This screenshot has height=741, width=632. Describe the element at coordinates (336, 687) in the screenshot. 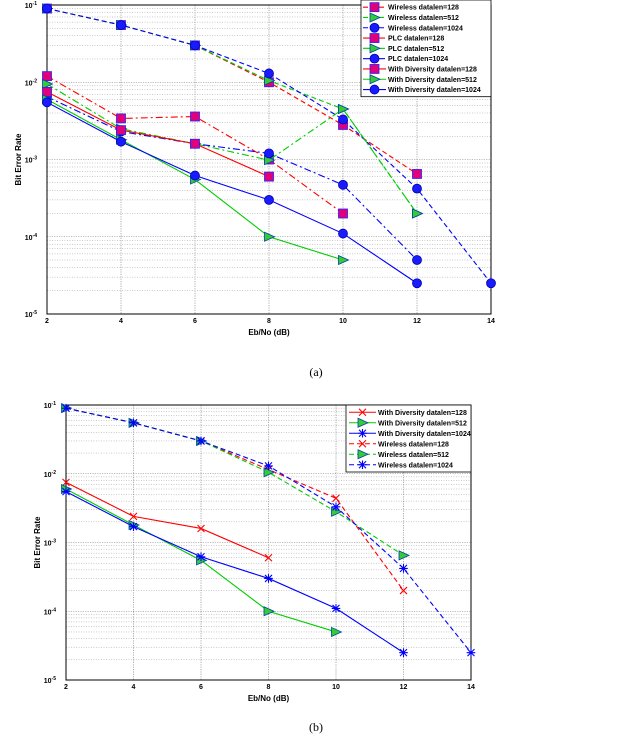

I see `x-tick-label: 10` at that location.